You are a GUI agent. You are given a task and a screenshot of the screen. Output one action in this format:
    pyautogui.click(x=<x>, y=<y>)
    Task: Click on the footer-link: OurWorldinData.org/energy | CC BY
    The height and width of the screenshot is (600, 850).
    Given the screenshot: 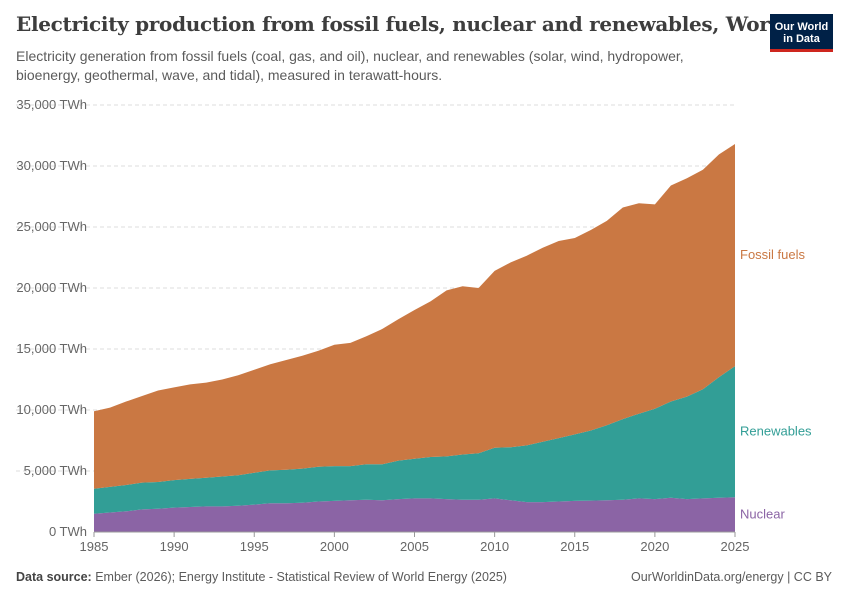 What is the action you would take?
    pyautogui.click(x=731, y=577)
    